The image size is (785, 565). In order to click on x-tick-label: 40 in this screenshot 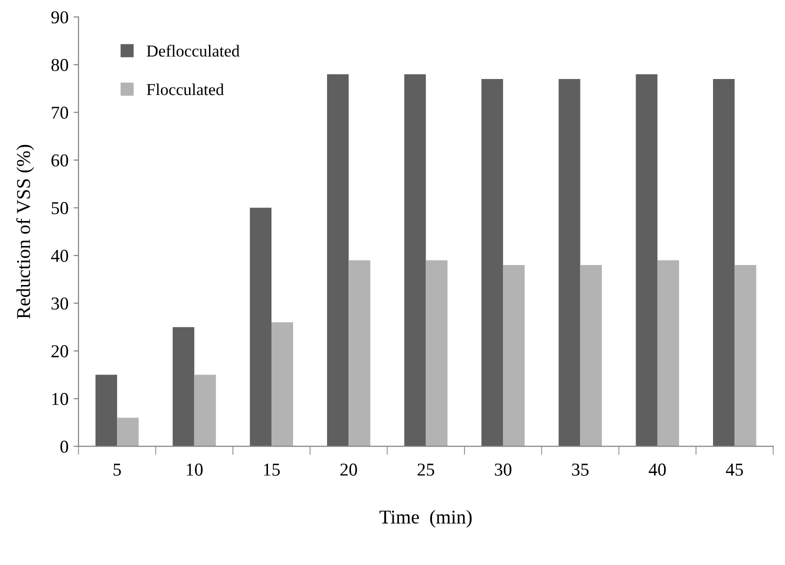, I will do `click(657, 470)`.